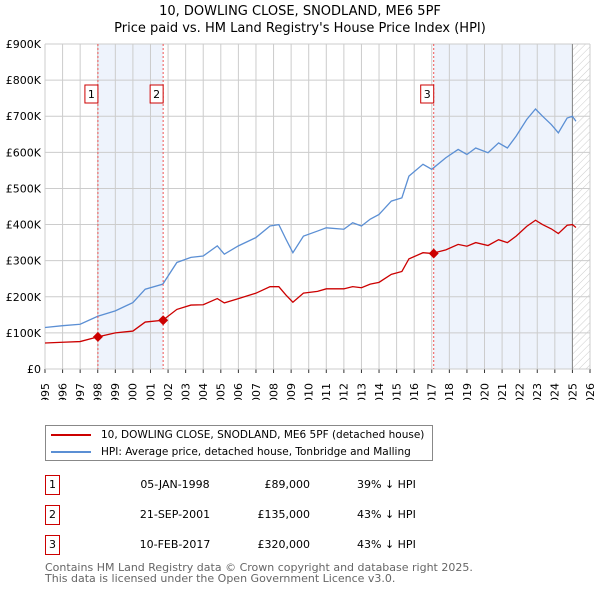 This screenshot has height=590, width=600. What do you see at coordinates (238, 391) in the screenshot?
I see `x-tick-label: 2006` at bounding box center [238, 391].